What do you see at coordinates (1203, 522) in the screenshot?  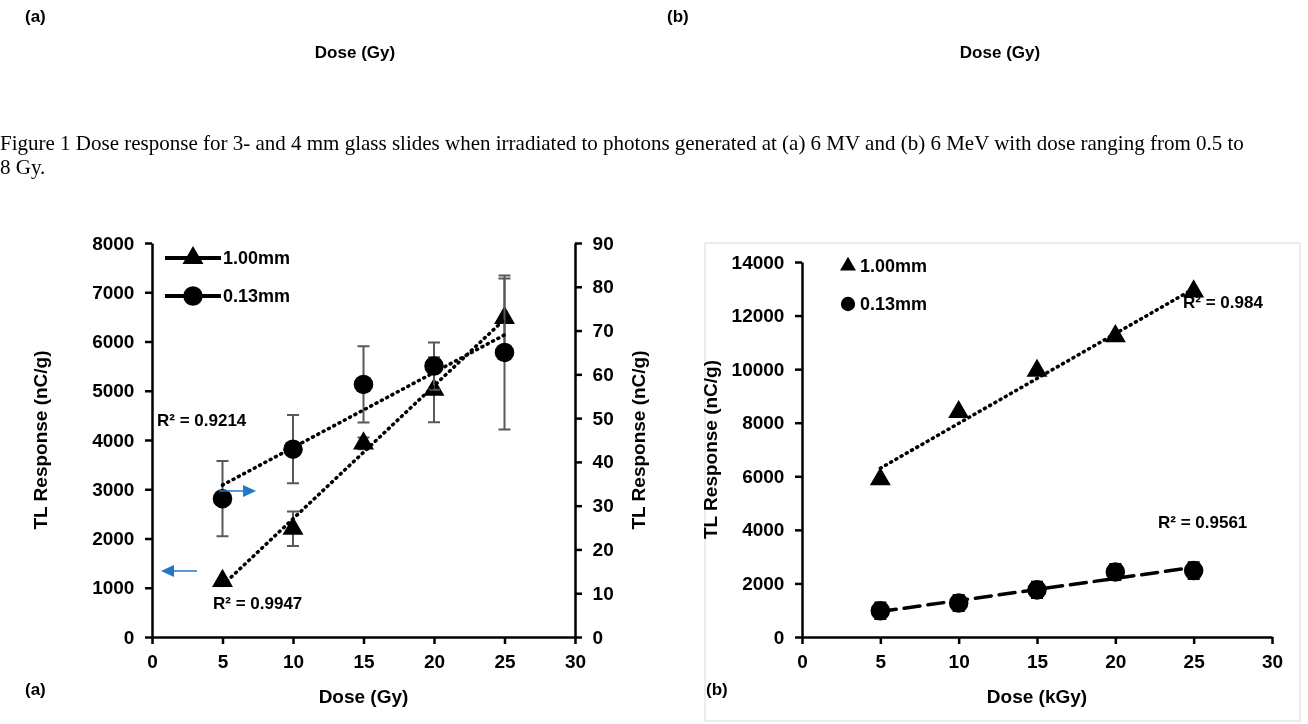 I see `annotation: R² = 0.9561` at bounding box center [1203, 522].